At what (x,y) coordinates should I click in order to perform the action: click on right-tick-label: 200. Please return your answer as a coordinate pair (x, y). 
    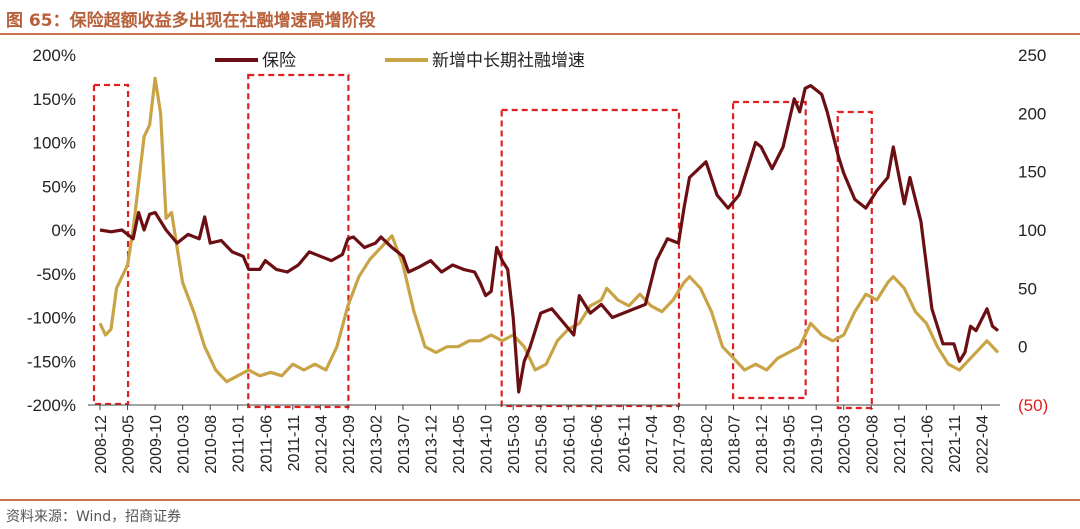
    Looking at the image, I should click on (1032, 113).